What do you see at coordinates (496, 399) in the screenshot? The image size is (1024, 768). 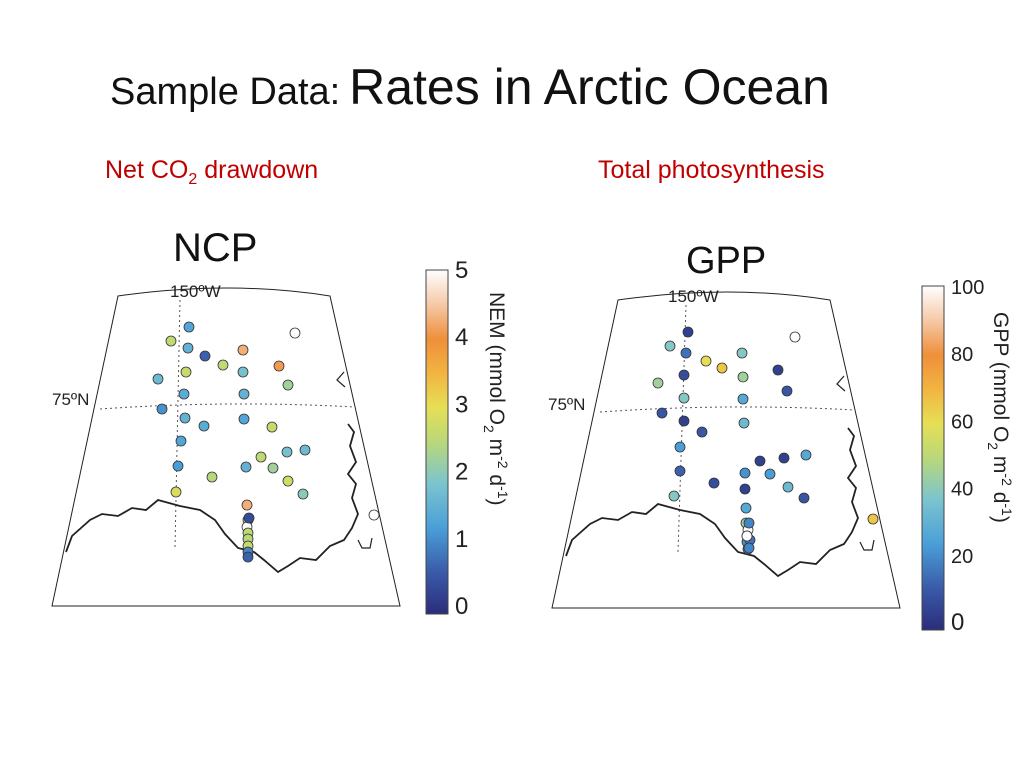 I see `ncp-colorbar-label: NEM (mmol O2 m-2 d-1)` at bounding box center [496, 399].